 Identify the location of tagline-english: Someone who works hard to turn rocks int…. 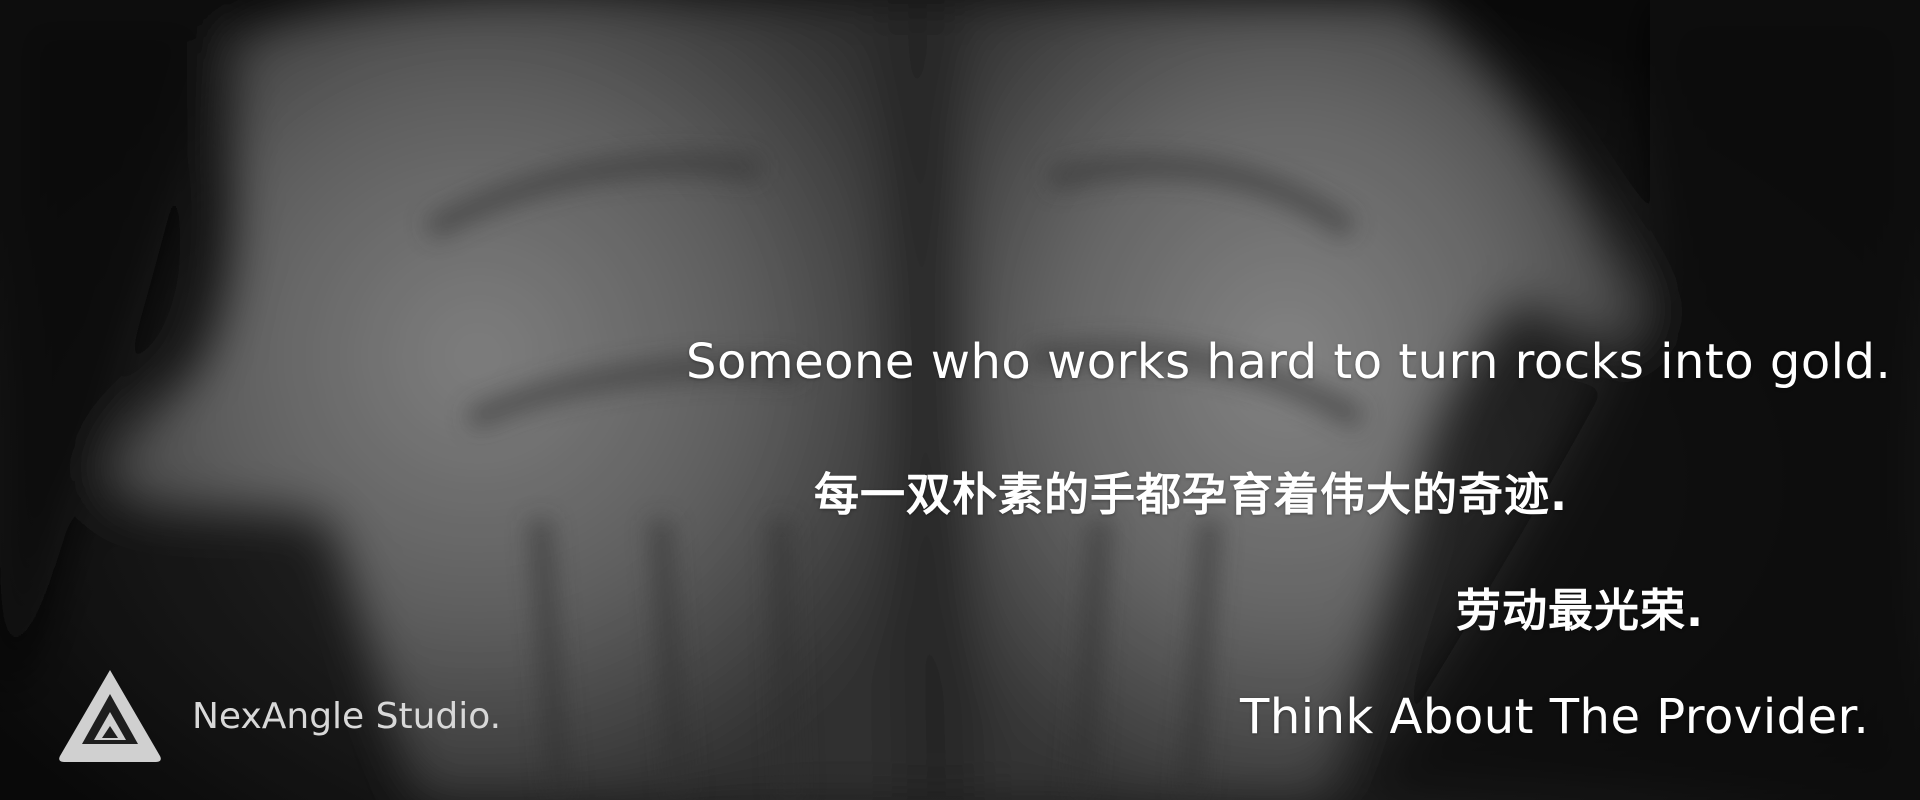
(1289, 362).